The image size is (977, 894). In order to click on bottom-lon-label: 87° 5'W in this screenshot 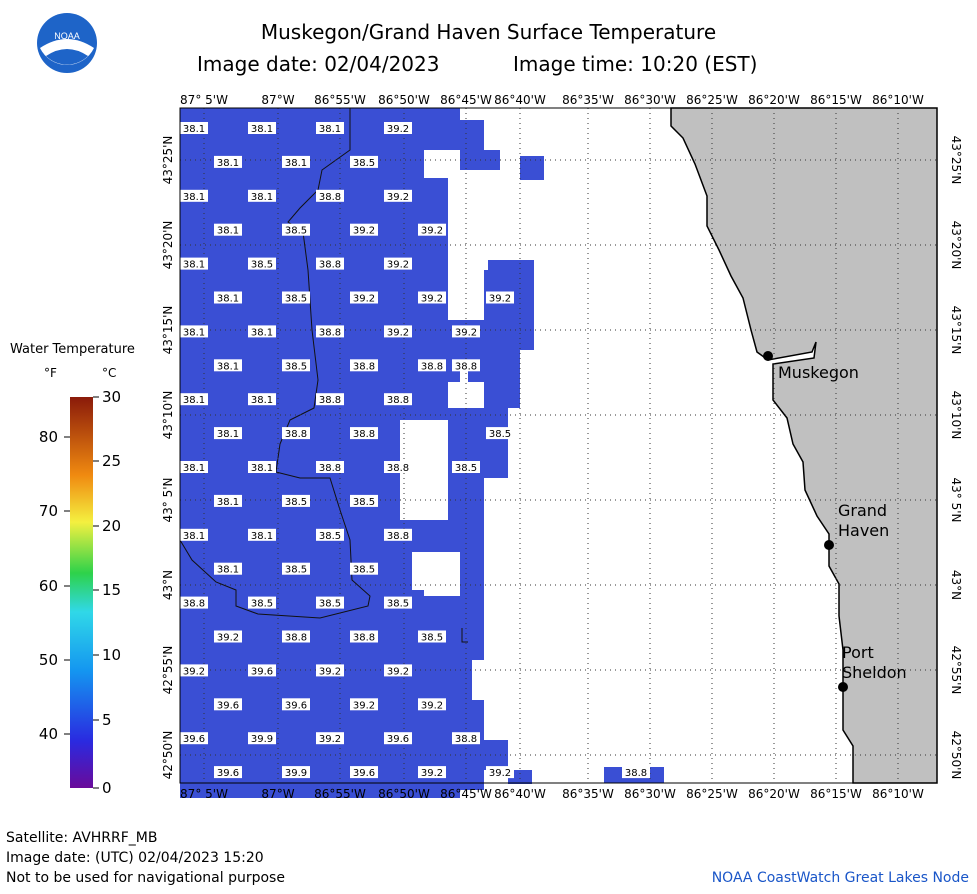, I will do `click(204, 794)`.